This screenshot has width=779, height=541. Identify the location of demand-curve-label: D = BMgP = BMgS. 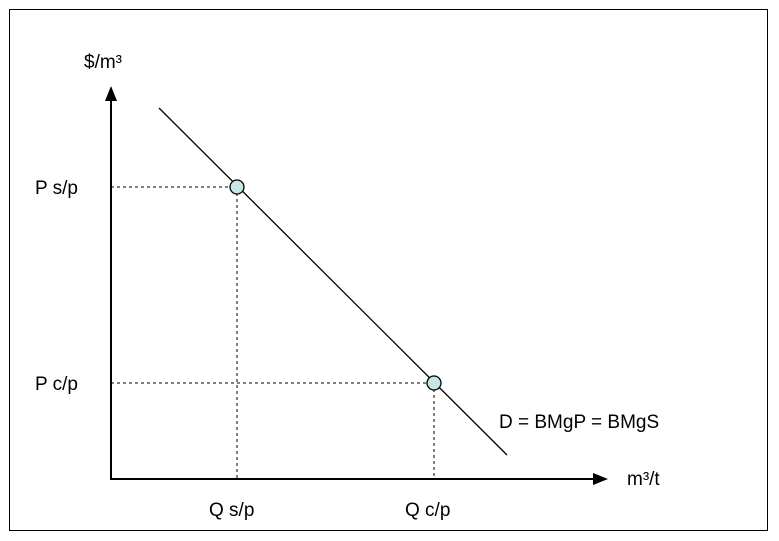
(579, 422).